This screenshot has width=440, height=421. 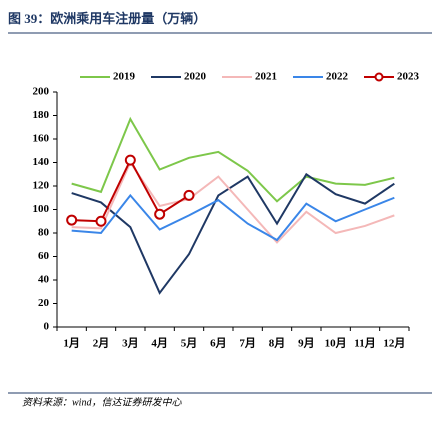 I want to click on x-tick-label: 5月, so click(x=189, y=343).